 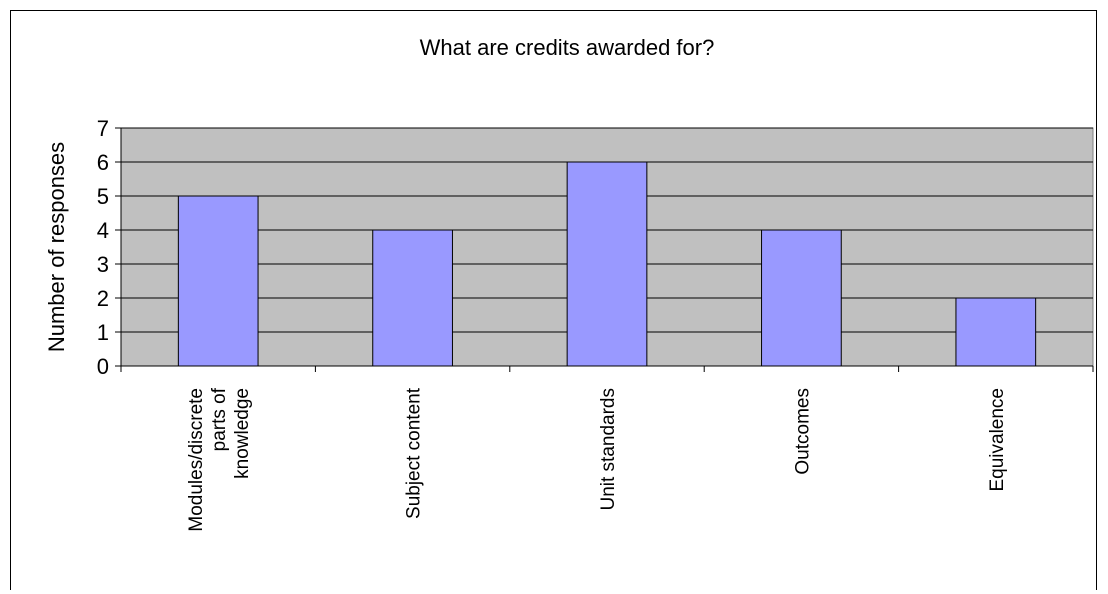 I want to click on y-tick-label: 5, so click(x=103, y=196).